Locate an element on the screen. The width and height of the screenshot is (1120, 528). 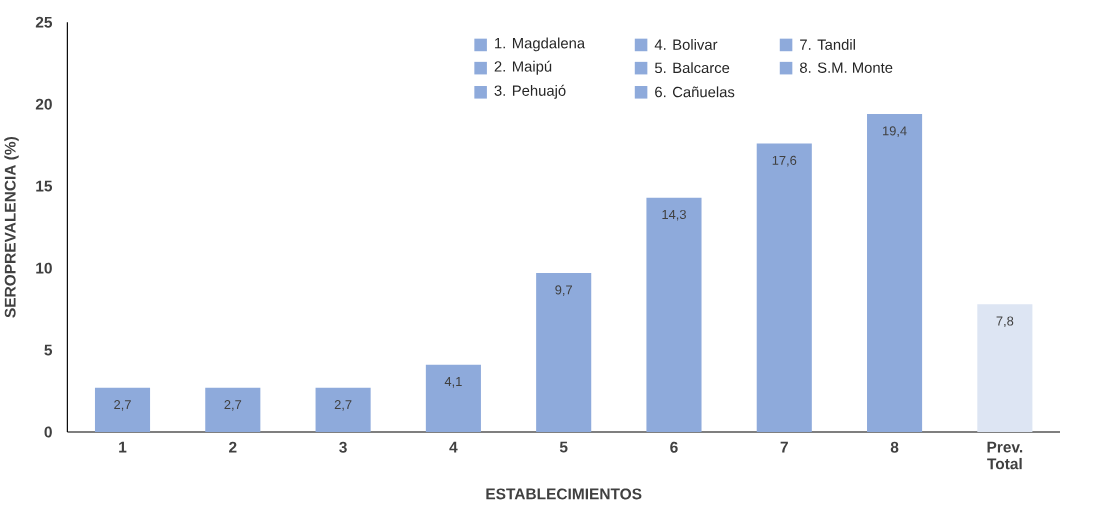
data-label: 19,4 is located at coordinates (895, 132).